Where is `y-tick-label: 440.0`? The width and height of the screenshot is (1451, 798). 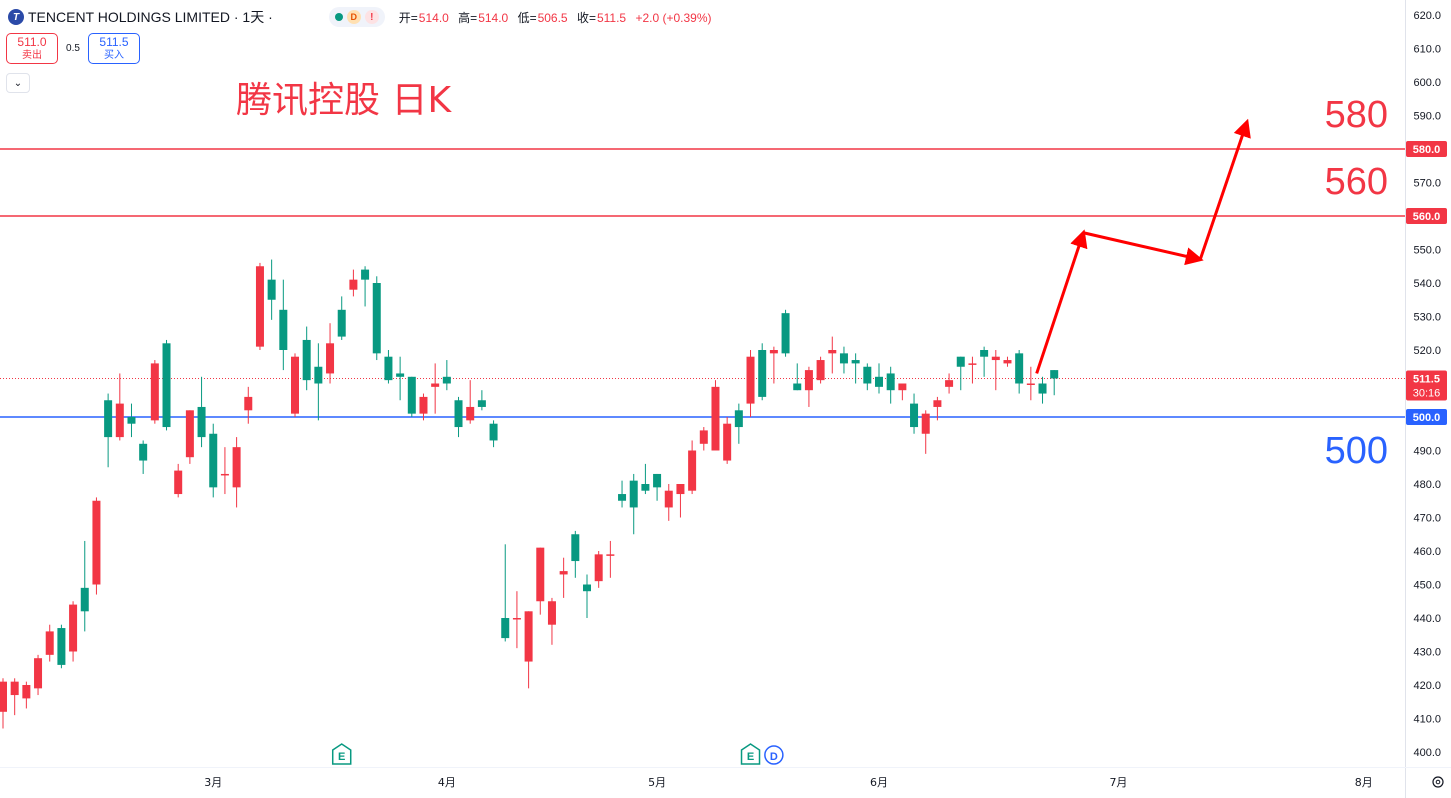 y-tick-label: 440.0 is located at coordinates (1427, 619).